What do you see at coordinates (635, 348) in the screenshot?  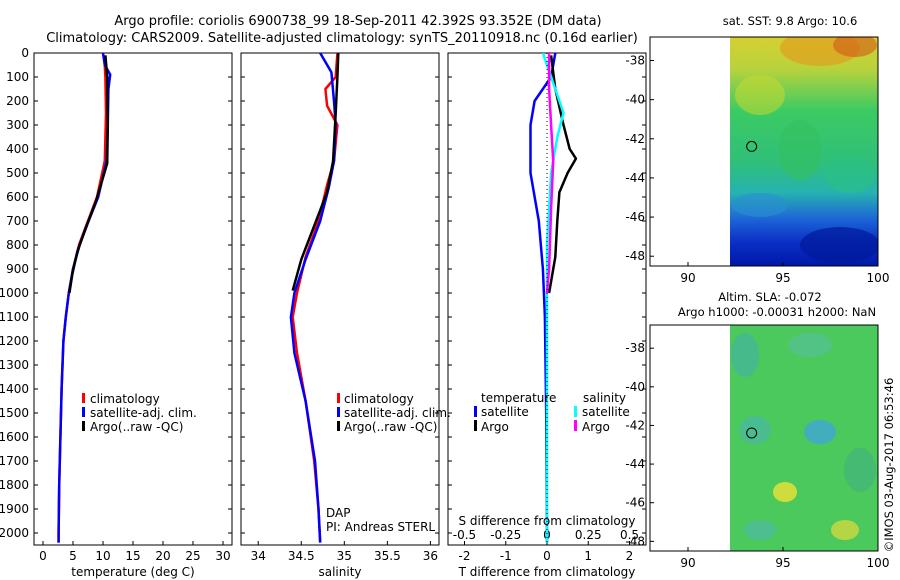 I see `map-y-tick-label: -38` at bounding box center [635, 348].